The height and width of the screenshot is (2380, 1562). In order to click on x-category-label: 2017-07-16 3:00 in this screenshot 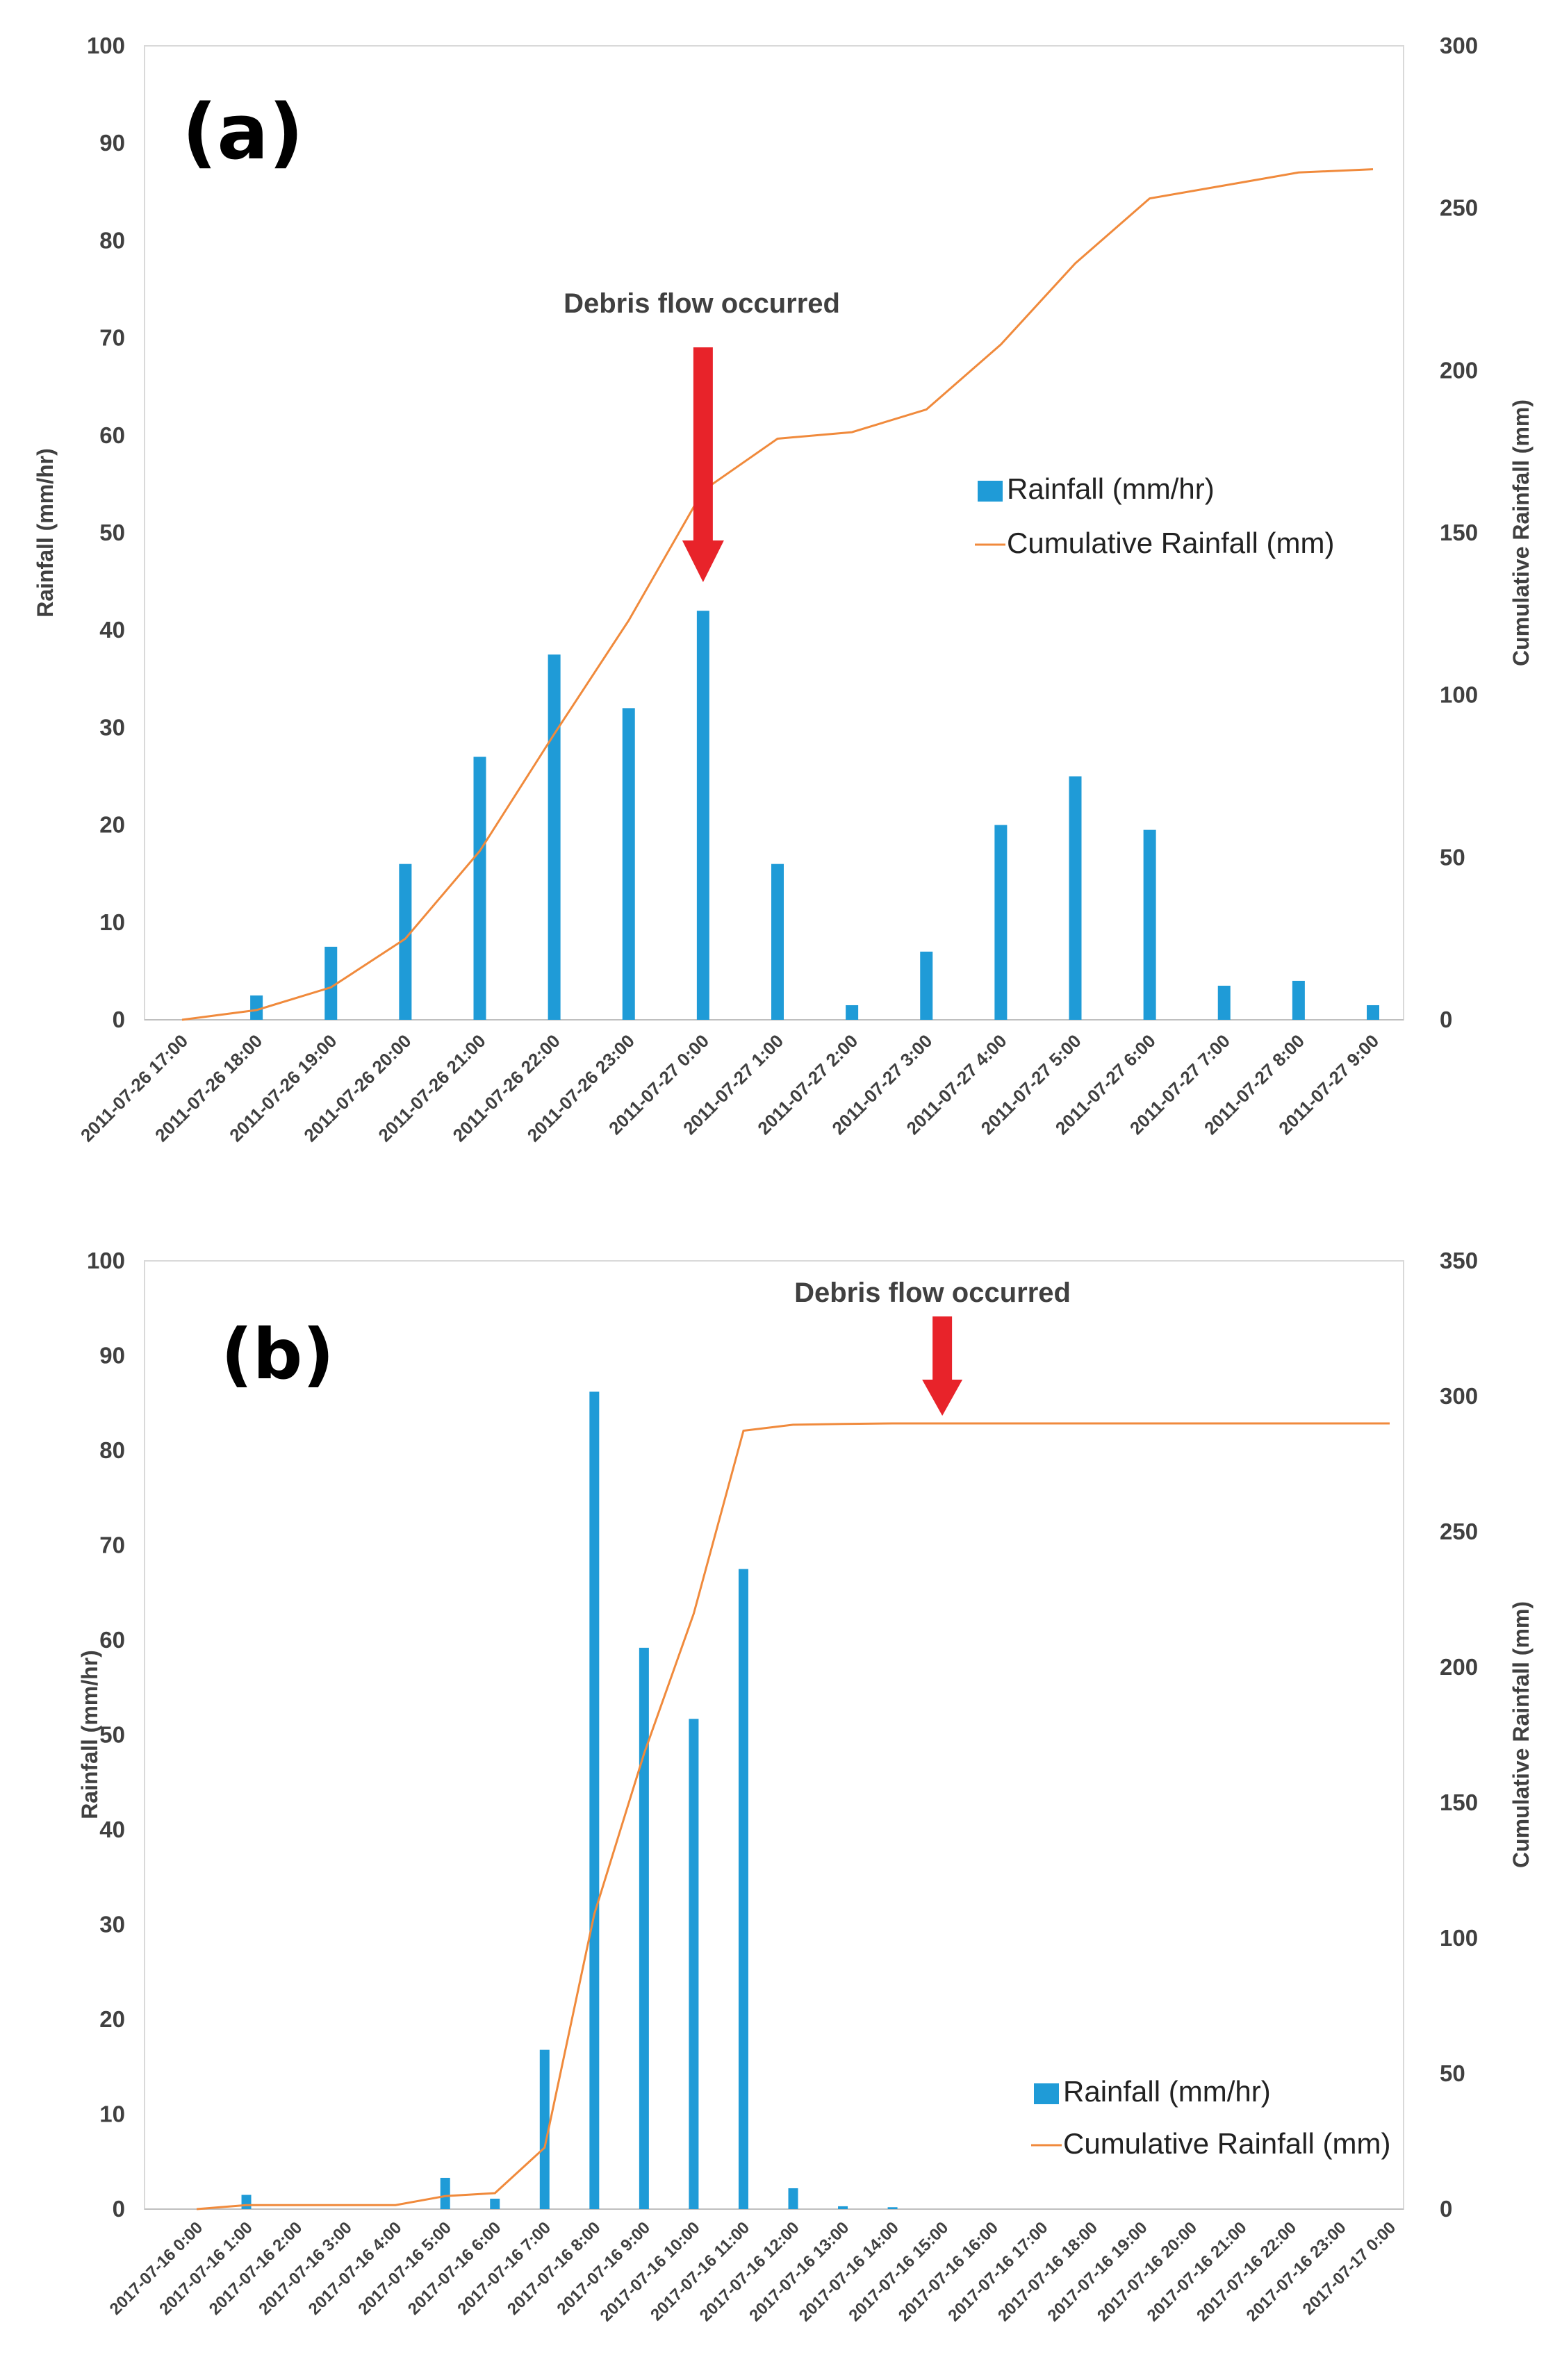, I will do `click(305, 2268)`.